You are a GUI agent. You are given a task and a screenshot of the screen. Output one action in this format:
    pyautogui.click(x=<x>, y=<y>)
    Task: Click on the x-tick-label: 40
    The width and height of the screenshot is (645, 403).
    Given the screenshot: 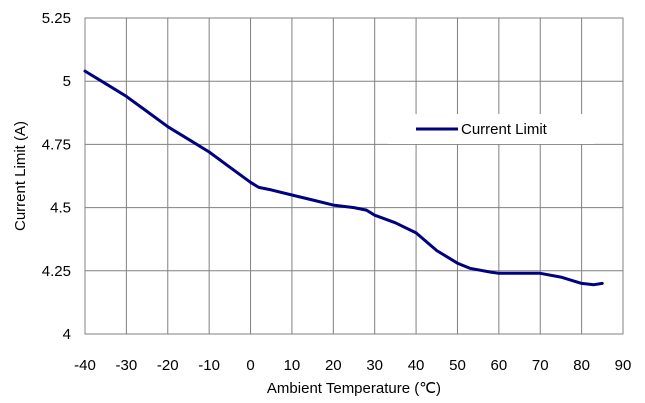 What is the action you would take?
    pyautogui.click(x=416, y=365)
    